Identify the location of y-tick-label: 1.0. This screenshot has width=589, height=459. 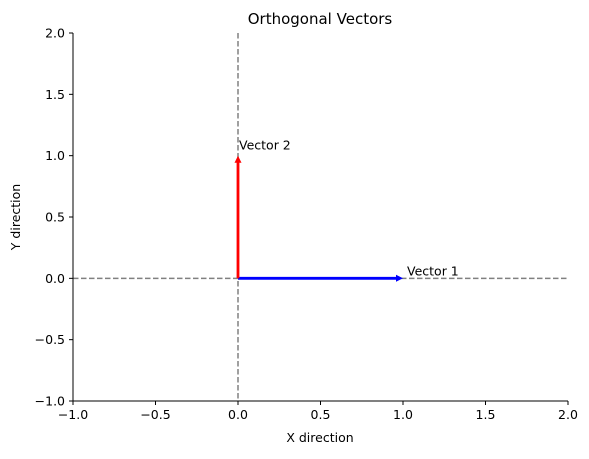
(55, 155).